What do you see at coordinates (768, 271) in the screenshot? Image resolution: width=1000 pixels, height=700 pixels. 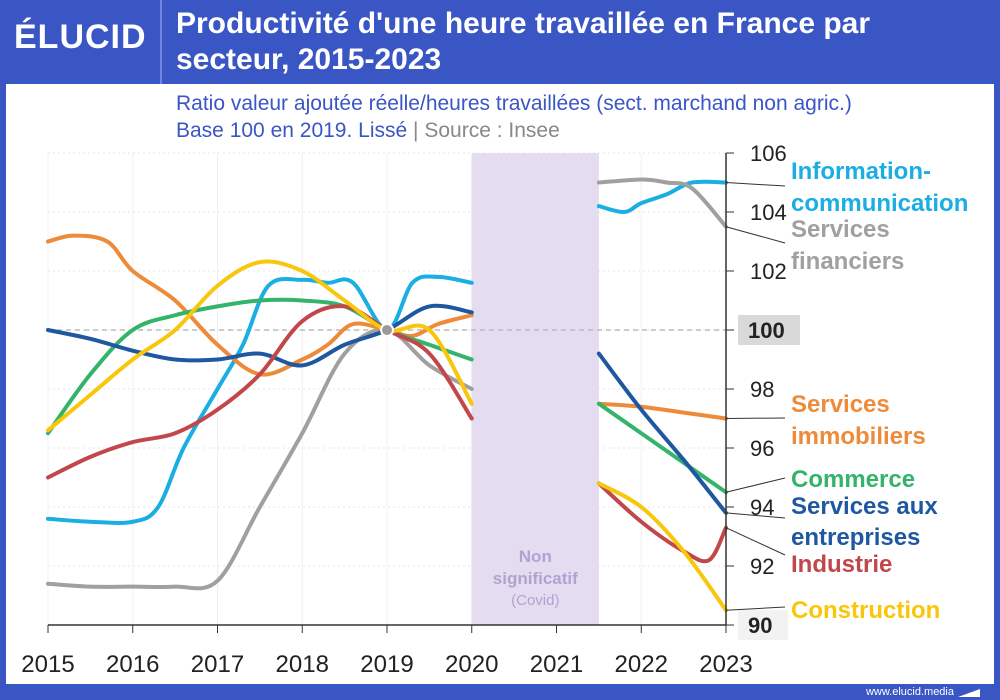 I see `y-tick-label: 102` at bounding box center [768, 271].